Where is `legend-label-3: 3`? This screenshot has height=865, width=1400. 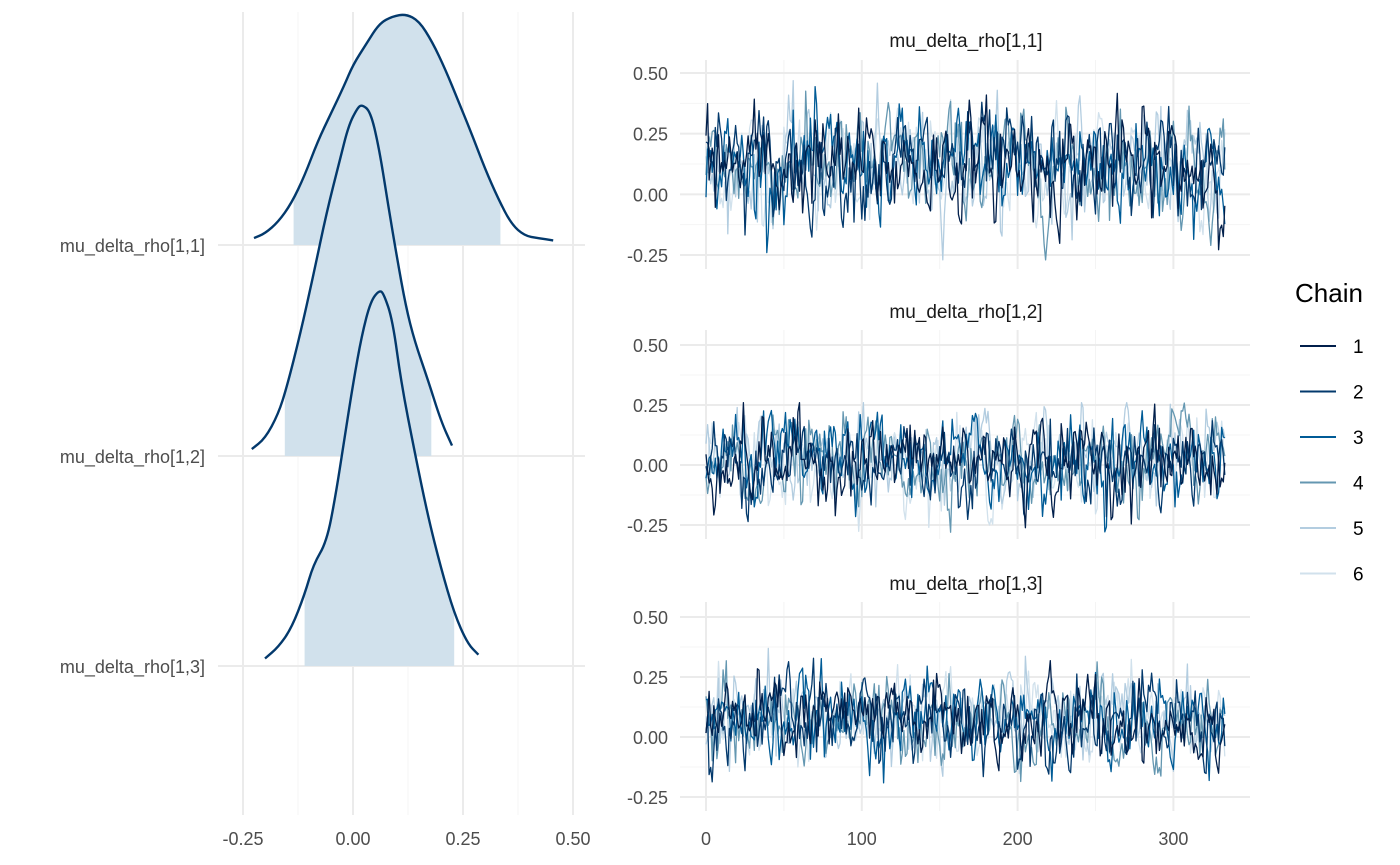 legend-label-3: 3 is located at coordinates (1358, 438).